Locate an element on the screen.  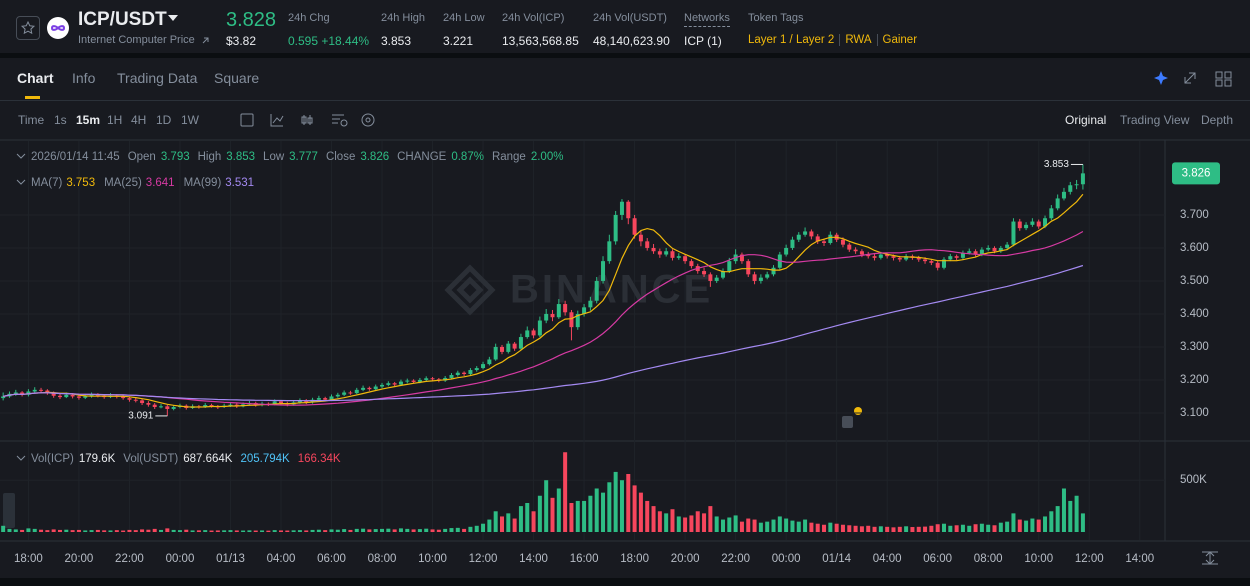
view-option: Original is located at coordinates (1086, 120).